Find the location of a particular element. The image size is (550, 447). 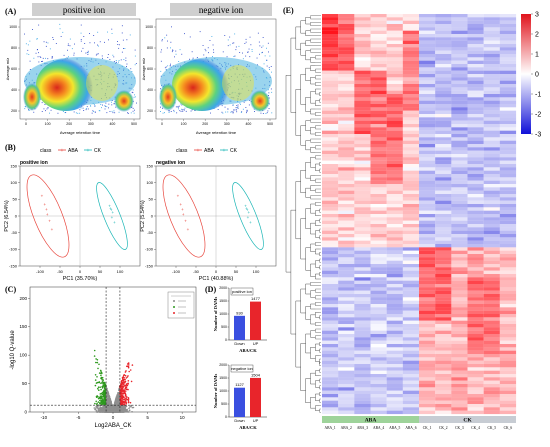

row-dendrogram is located at coordinates (303, 214).